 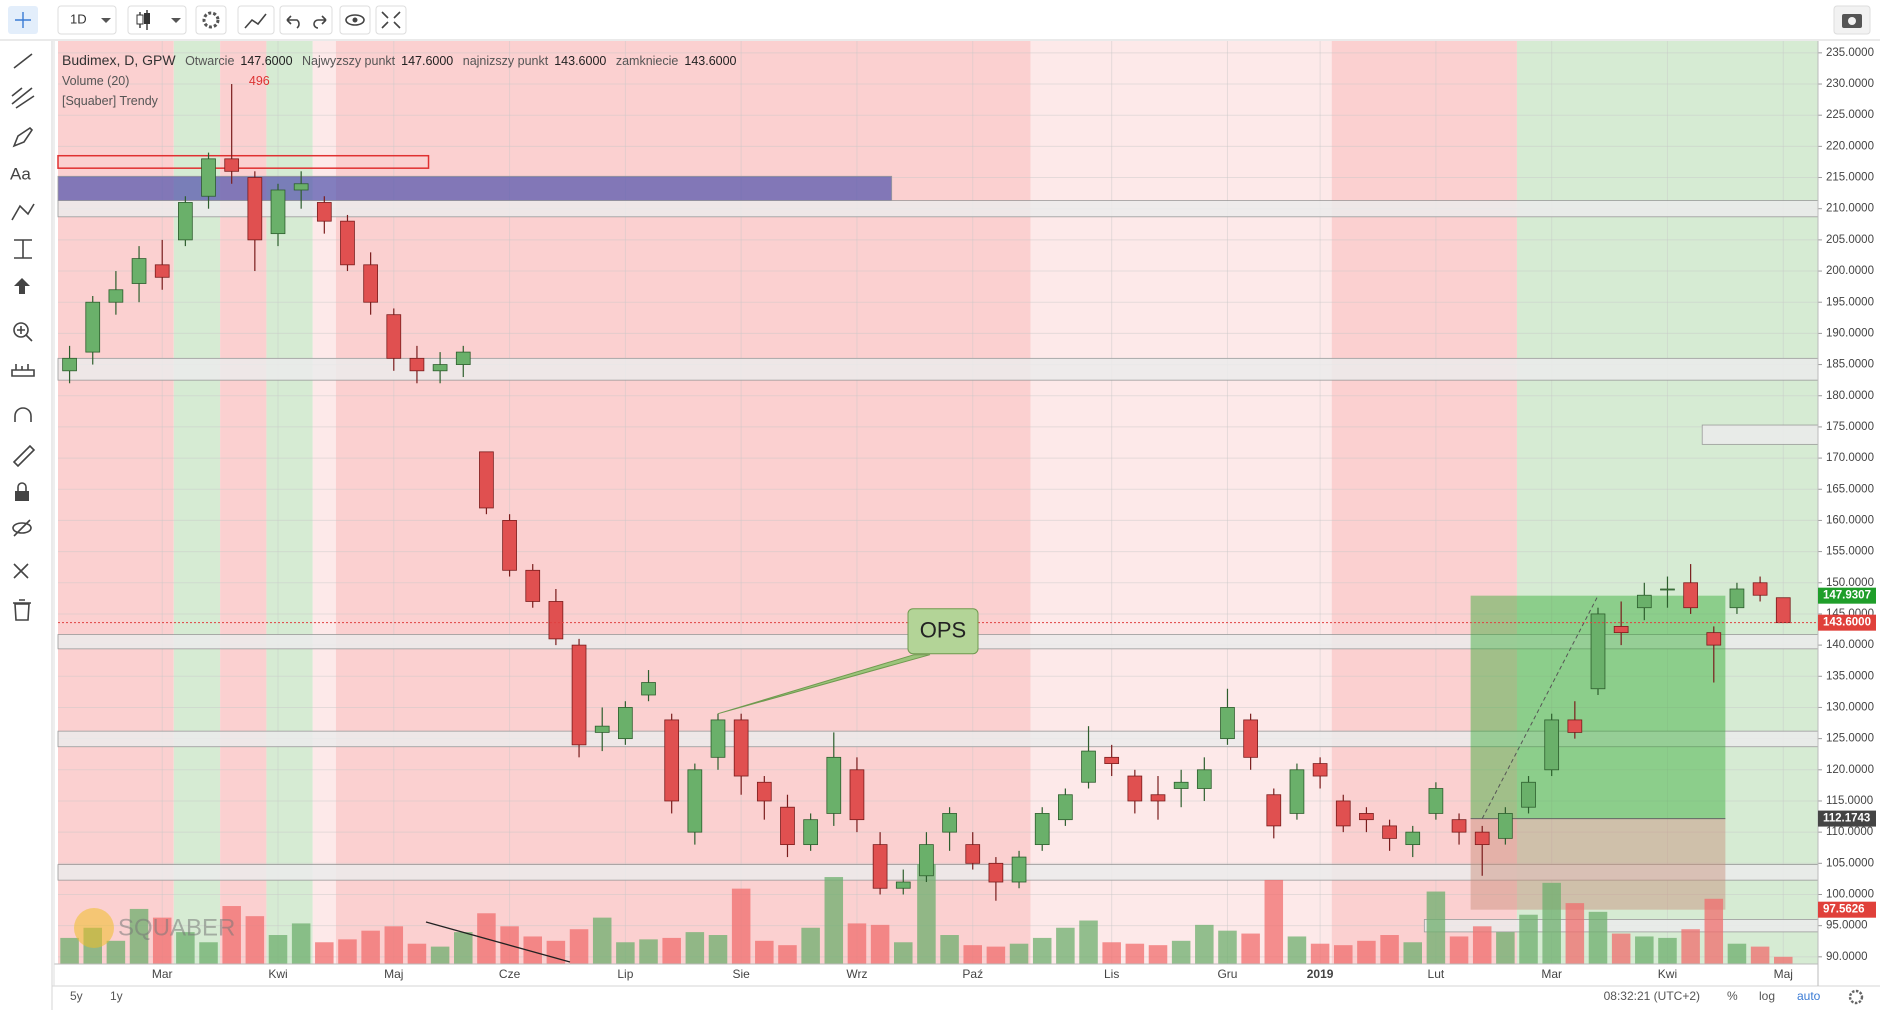 I want to click on percent-toggle: %, so click(x=1732, y=996).